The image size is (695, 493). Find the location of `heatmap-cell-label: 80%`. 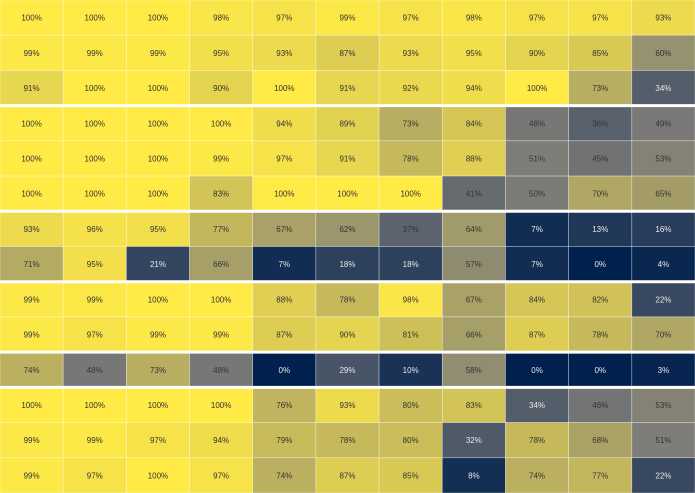

heatmap-cell-label: 80% is located at coordinates (411, 440).